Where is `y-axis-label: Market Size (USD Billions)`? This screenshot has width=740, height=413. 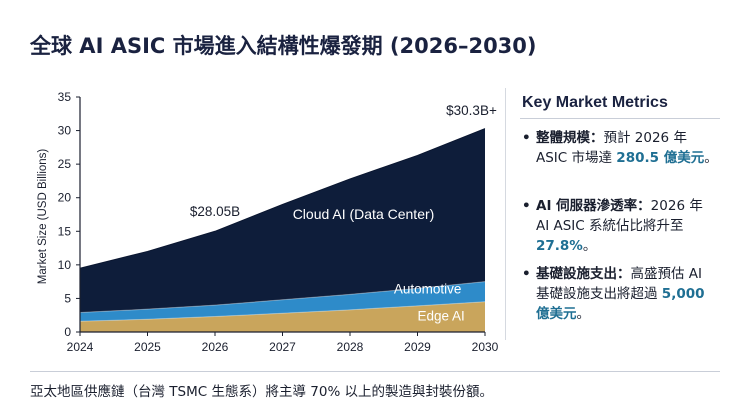 y-axis-label: Market Size (USD Billions) is located at coordinates (43, 217).